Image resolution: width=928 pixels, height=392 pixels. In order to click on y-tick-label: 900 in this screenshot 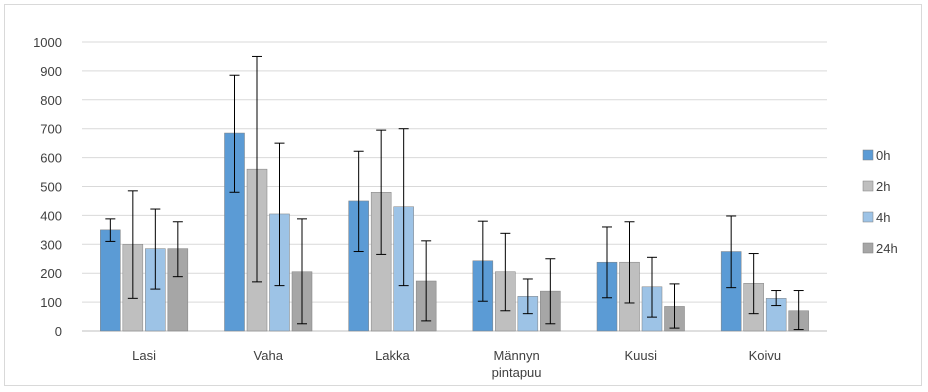, I will do `click(51, 71)`.